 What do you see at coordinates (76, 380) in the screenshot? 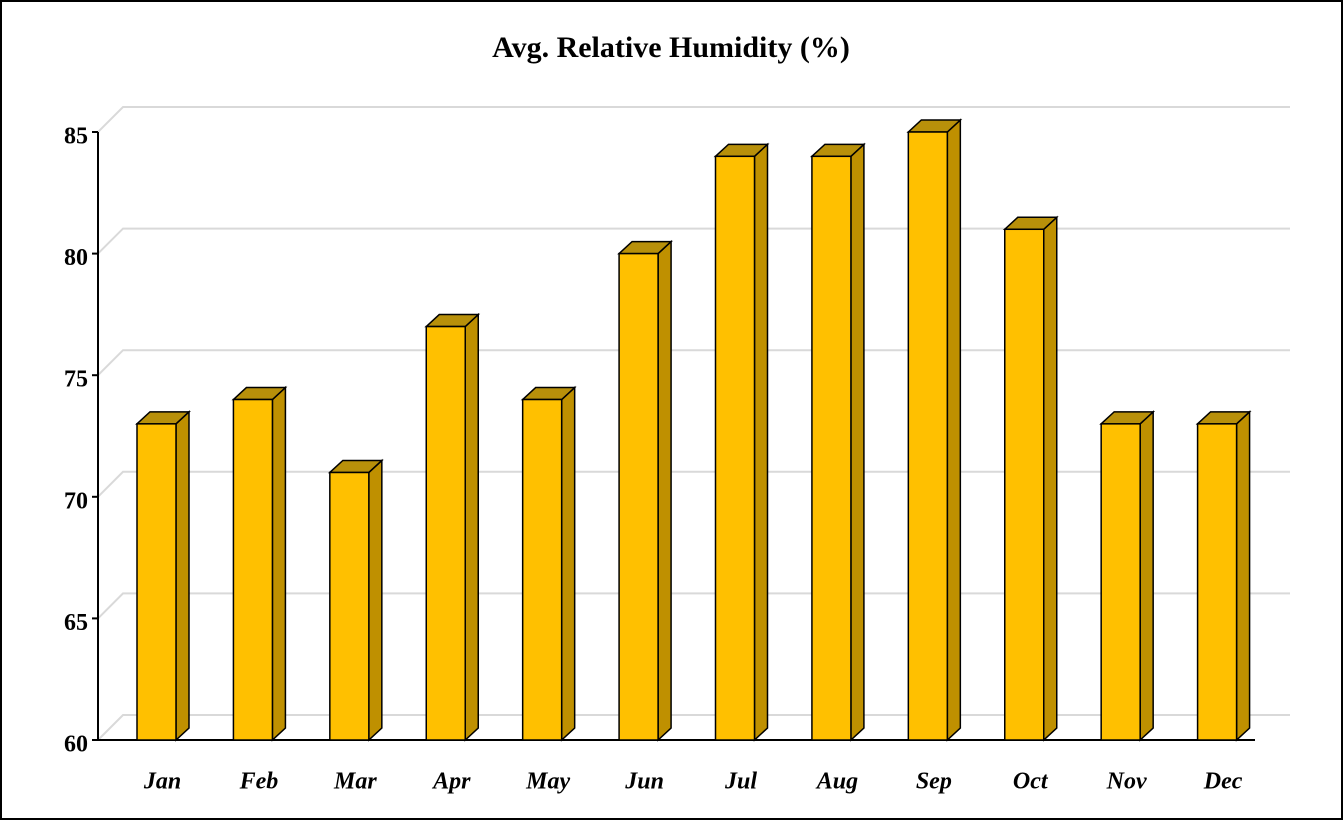
I see `y-tick-label: 75` at bounding box center [76, 380].